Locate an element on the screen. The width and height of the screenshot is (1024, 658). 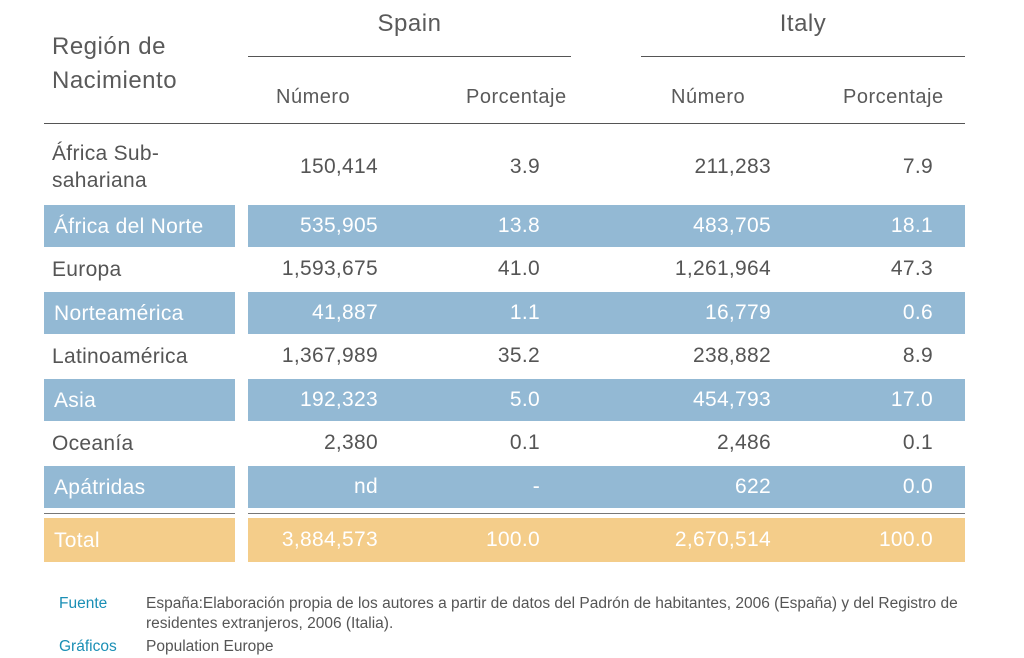
italy-number-cell: 483,705 is located at coordinates (731, 225).